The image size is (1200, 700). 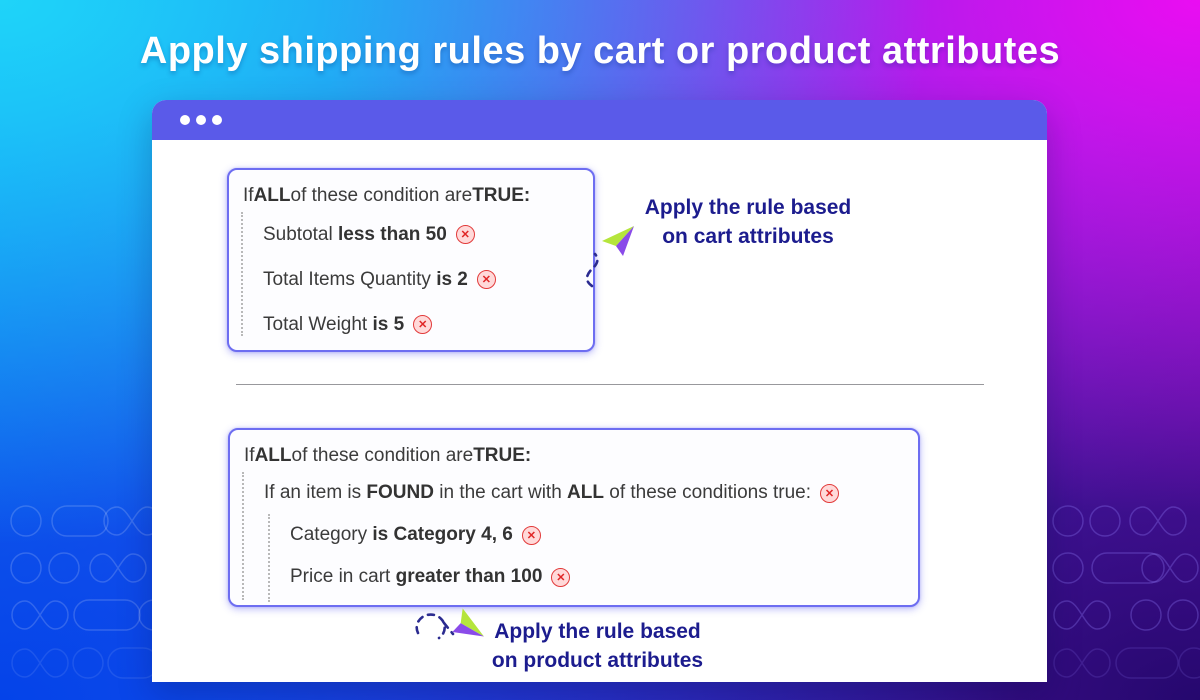 I want to click on condition-text: Total Items Quantity is 2, so click(x=365, y=279).